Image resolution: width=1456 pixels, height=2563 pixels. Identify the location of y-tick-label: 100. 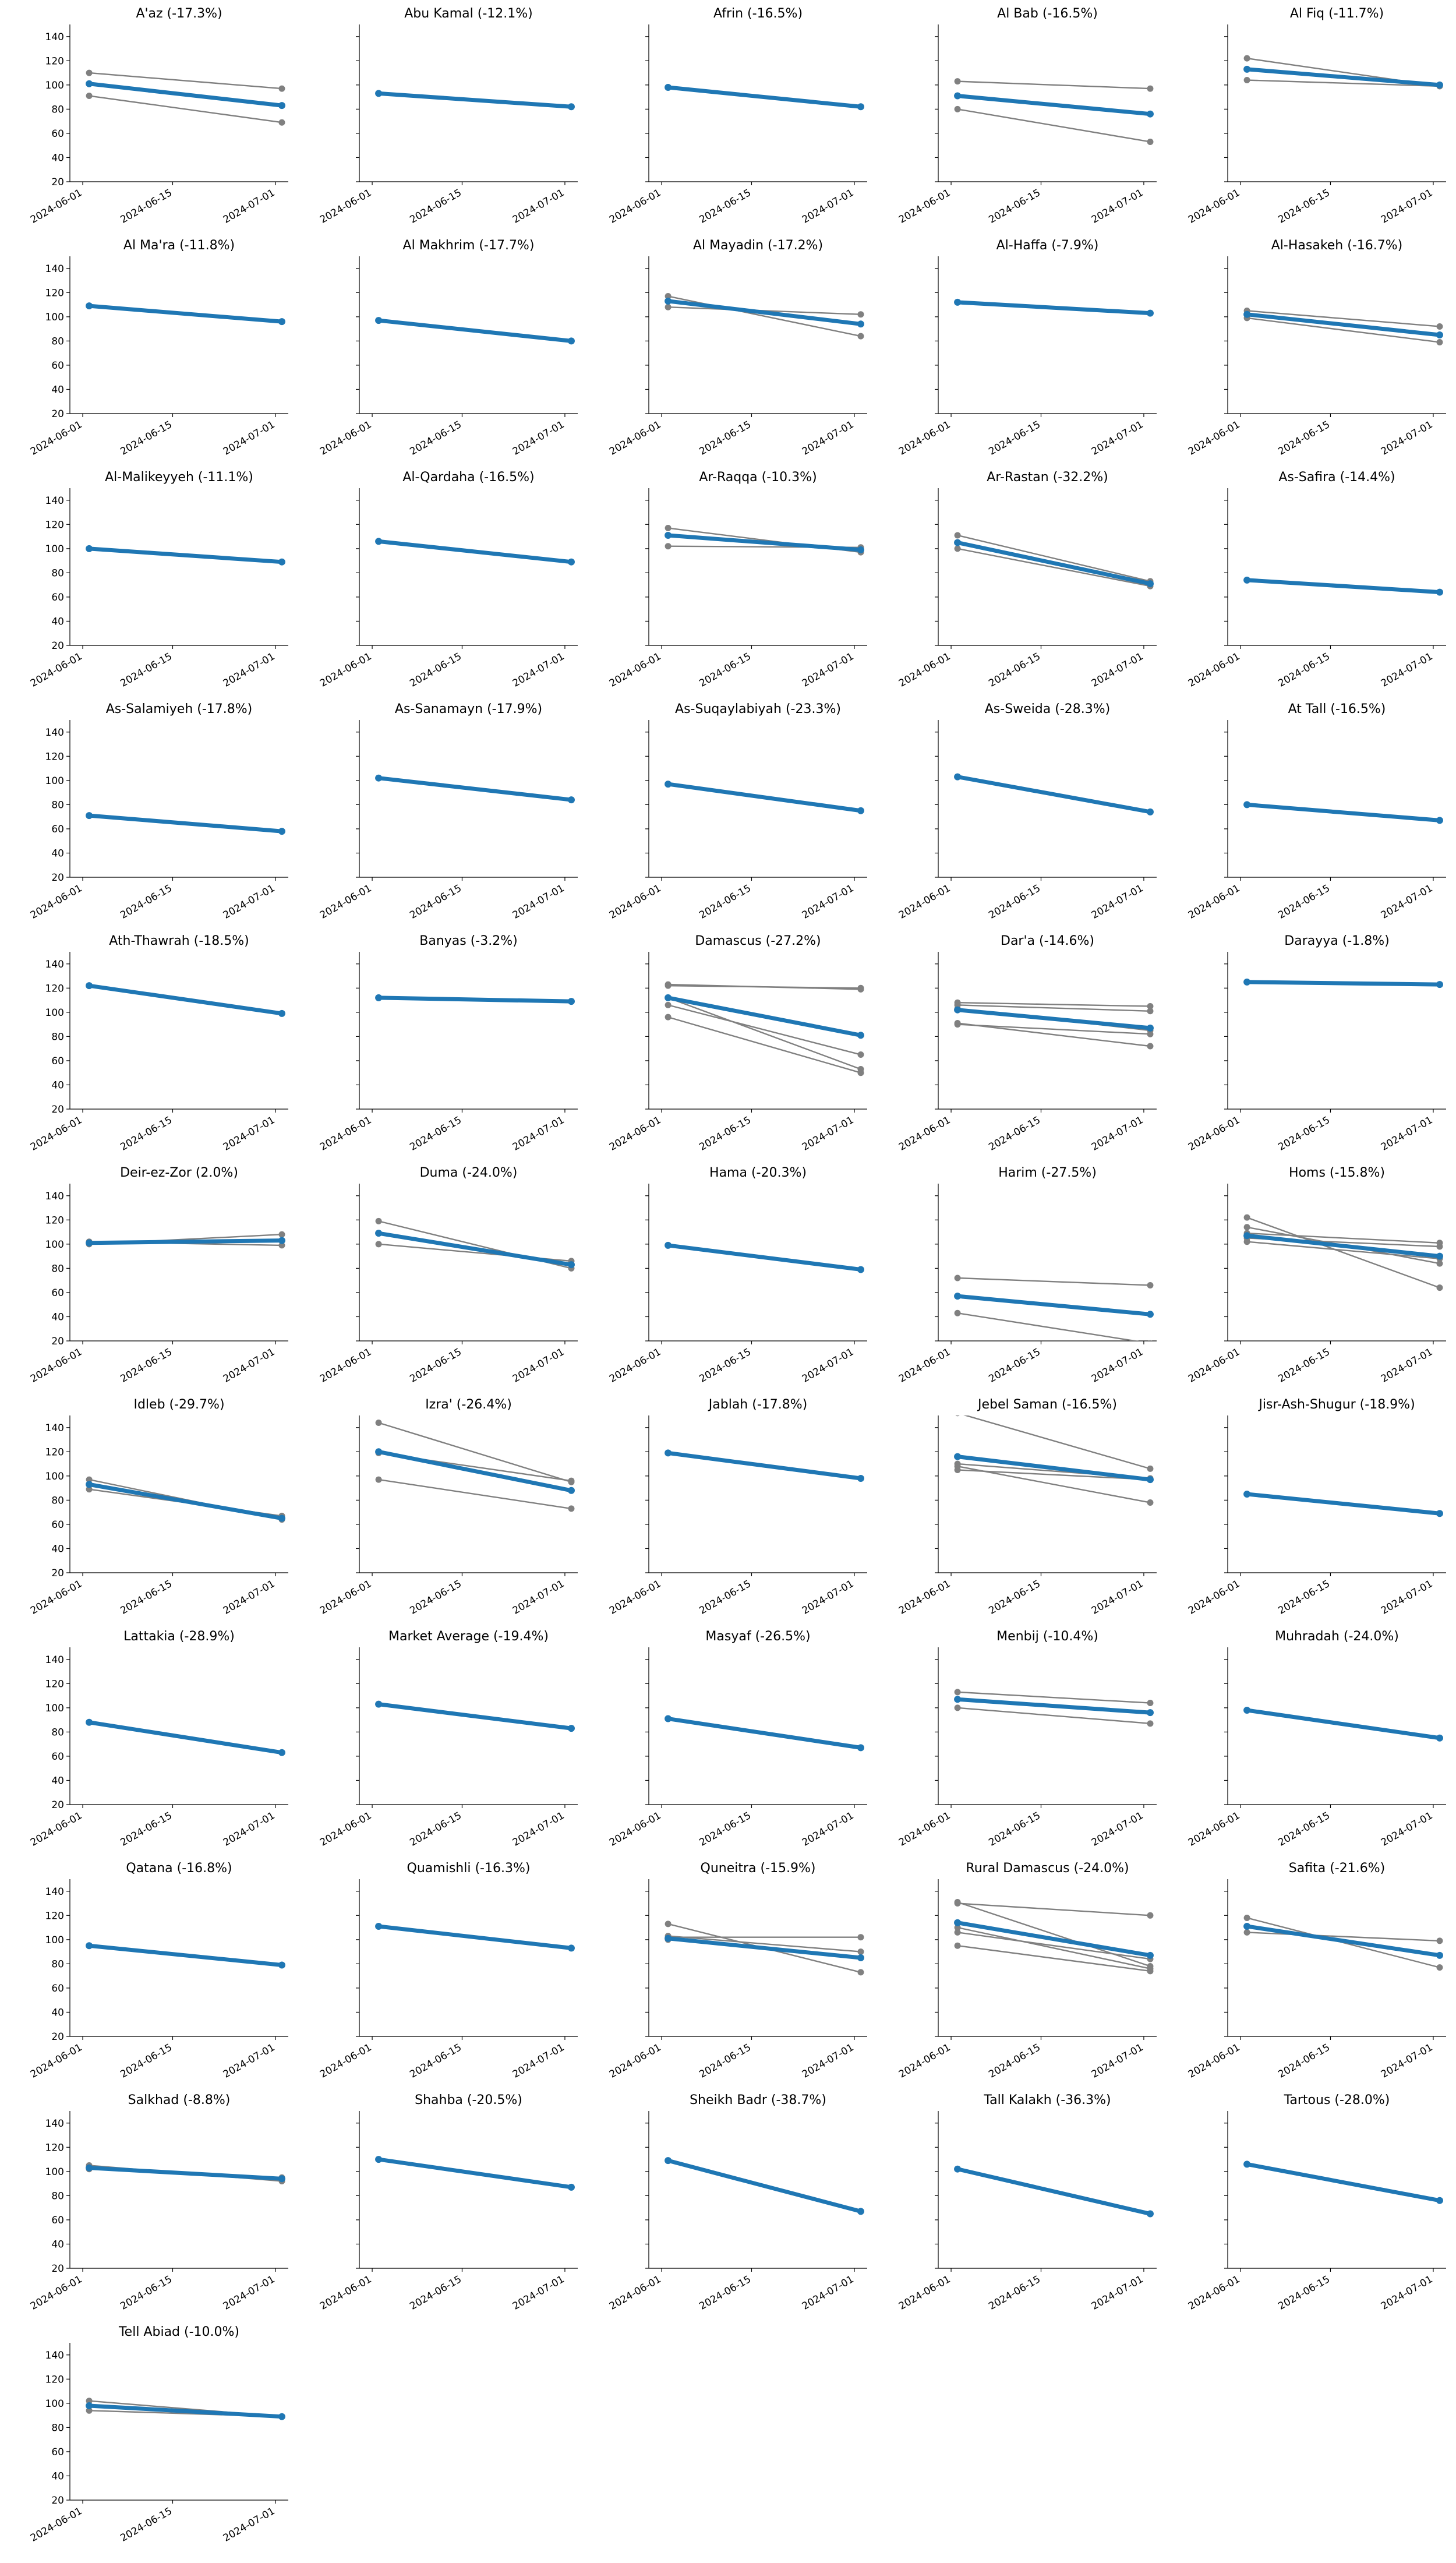
(54, 2172).